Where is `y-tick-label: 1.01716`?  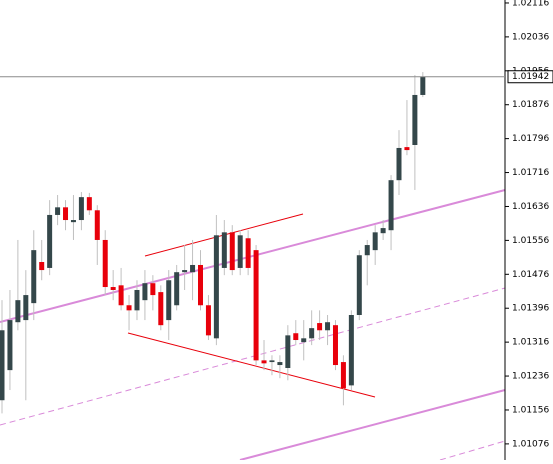
y-tick-label: 1.01716 is located at coordinates (530, 173).